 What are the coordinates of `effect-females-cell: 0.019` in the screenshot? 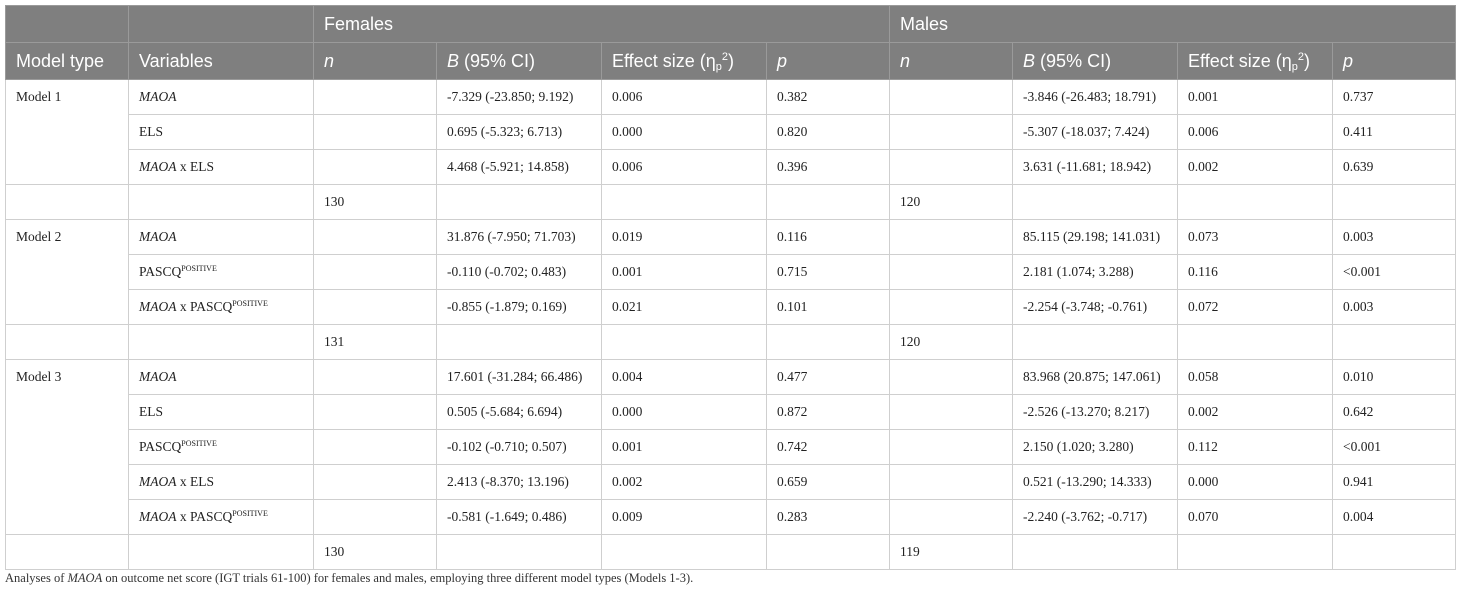 It's located at (684, 237).